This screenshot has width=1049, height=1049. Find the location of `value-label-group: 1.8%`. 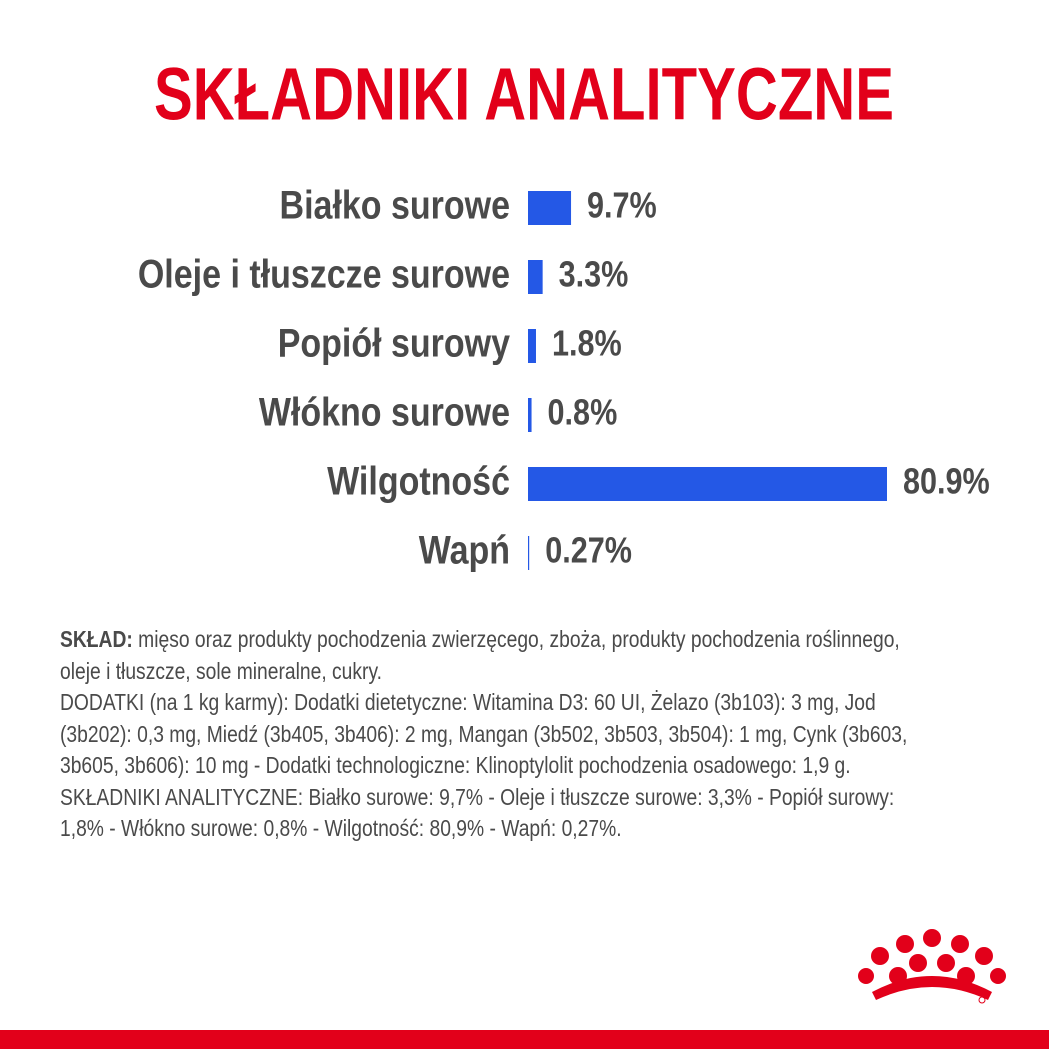

value-label-group: 1.8% is located at coordinates (587, 344).